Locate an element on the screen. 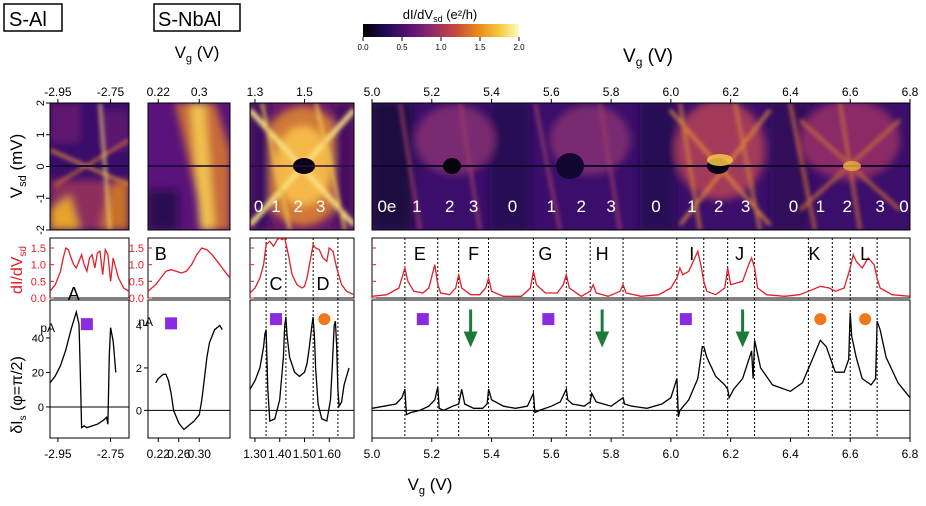 The width and height of the screenshot is (926, 506). vg-top-title-small: Vg (V) is located at coordinates (197, 54).